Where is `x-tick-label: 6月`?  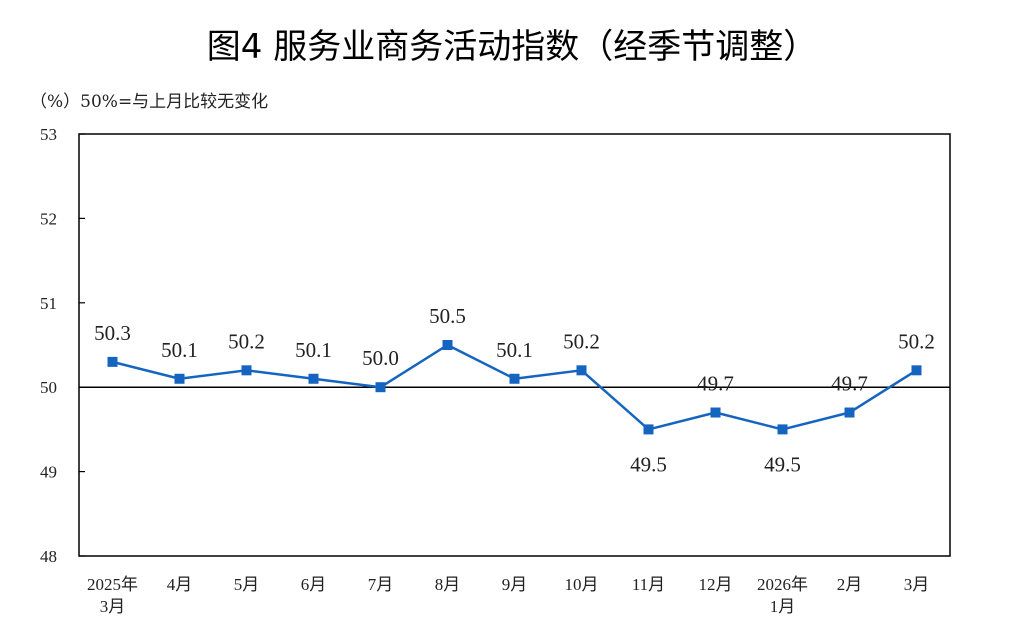
x-tick-label: 6月 is located at coordinates (314, 584).